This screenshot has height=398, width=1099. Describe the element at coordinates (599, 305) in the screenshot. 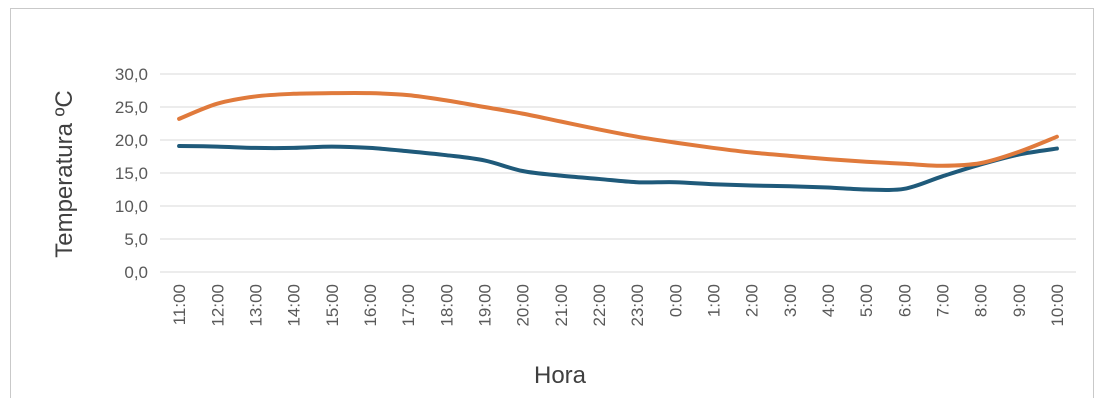

I see `x-tick-label: 22:00` at that location.